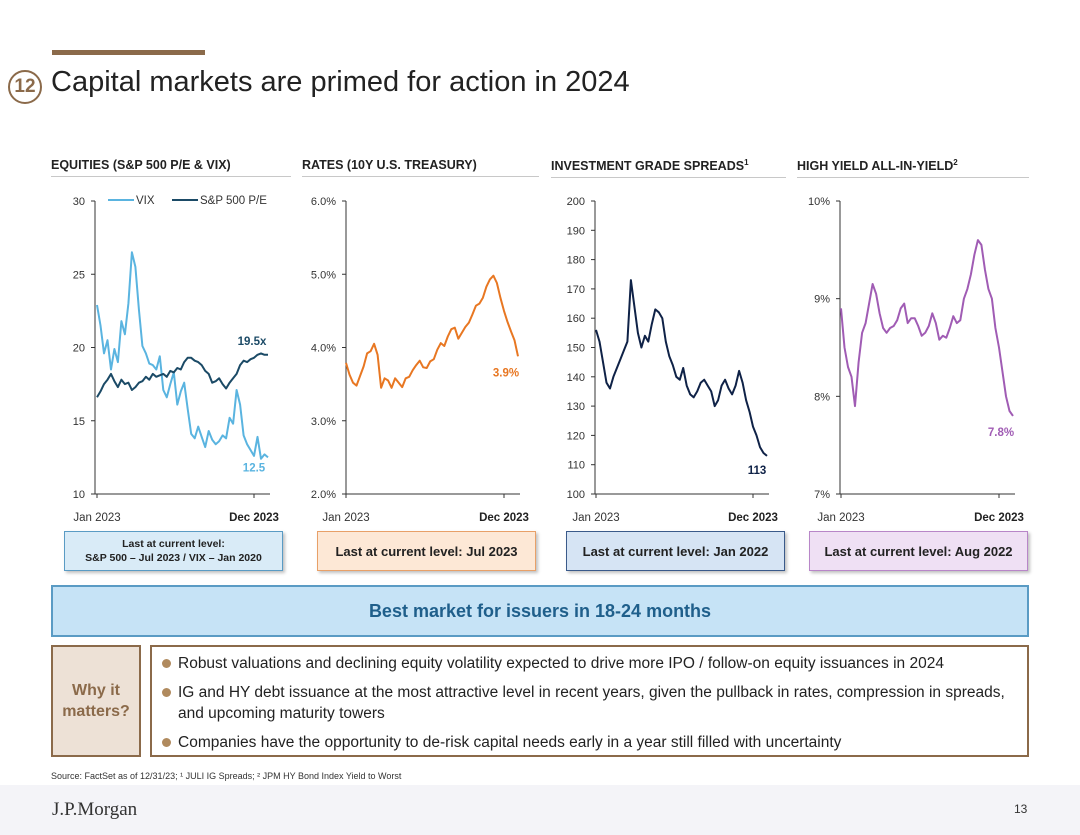 This screenshot has height=835, width=1080. Describe the element at coordinates (1001, 433) in the screenshot. I see `hy-end-value-label: 7.8%` at that location.